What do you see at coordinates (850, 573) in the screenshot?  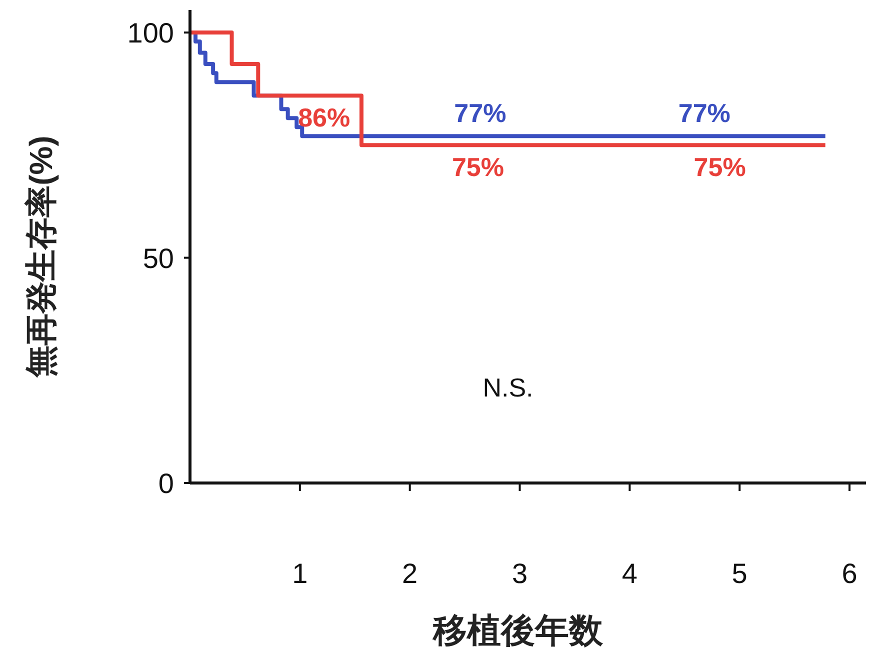 I see `x-tick-label: 6` at bounding box center [850, 573].